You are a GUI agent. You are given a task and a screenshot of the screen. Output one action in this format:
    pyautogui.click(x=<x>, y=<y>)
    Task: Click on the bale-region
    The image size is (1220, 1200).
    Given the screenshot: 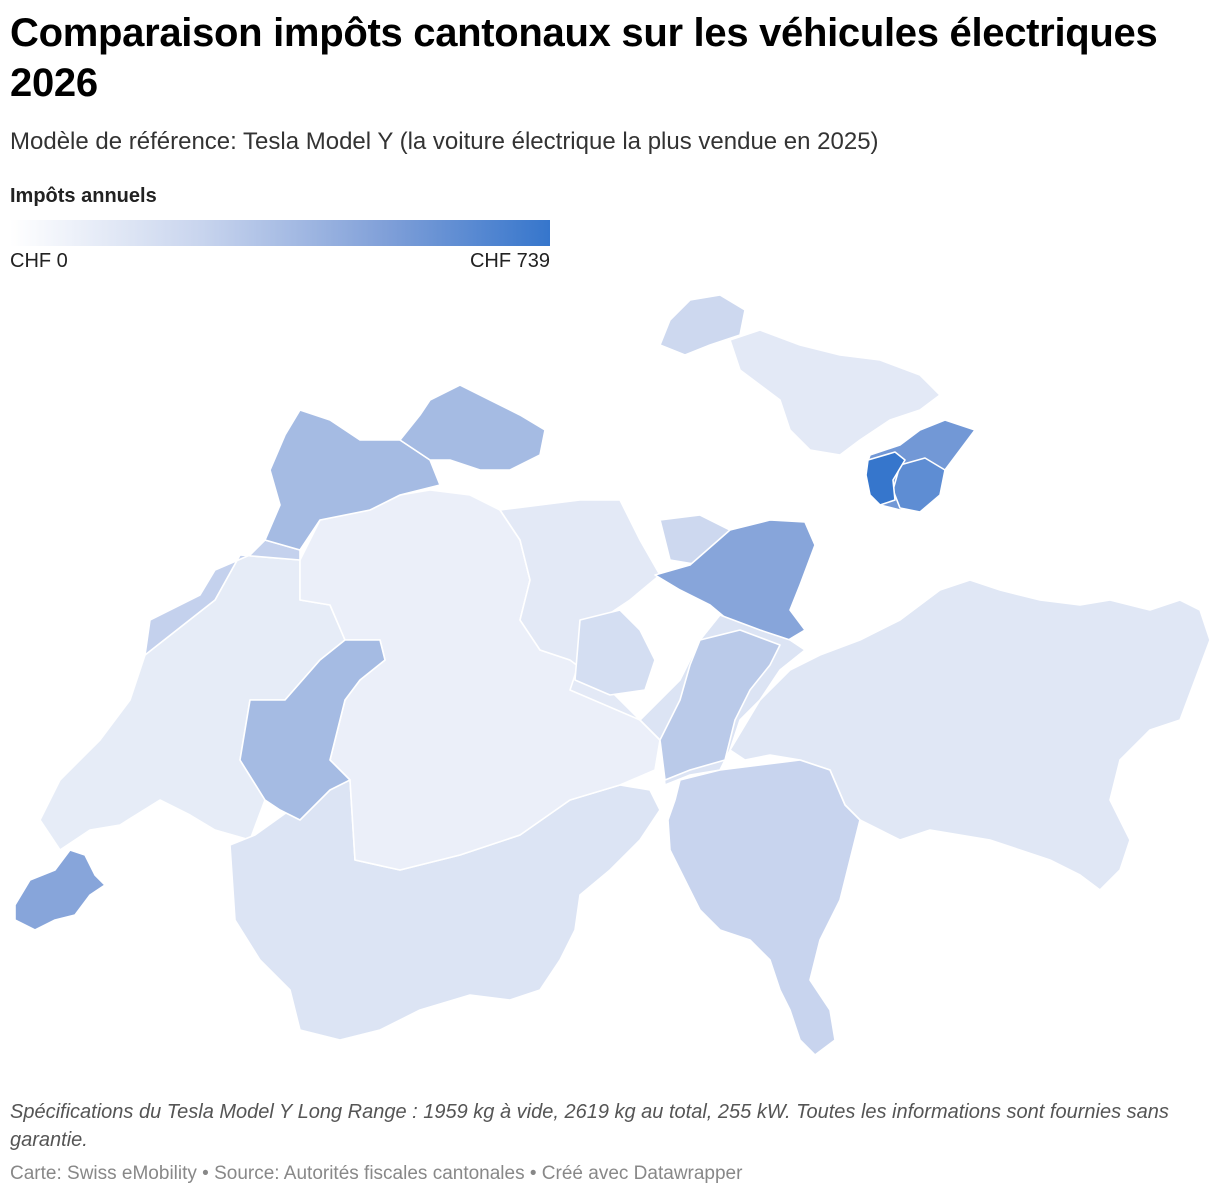 What is the action you would take?
    pyautogui.click(x=472, y=427)
    